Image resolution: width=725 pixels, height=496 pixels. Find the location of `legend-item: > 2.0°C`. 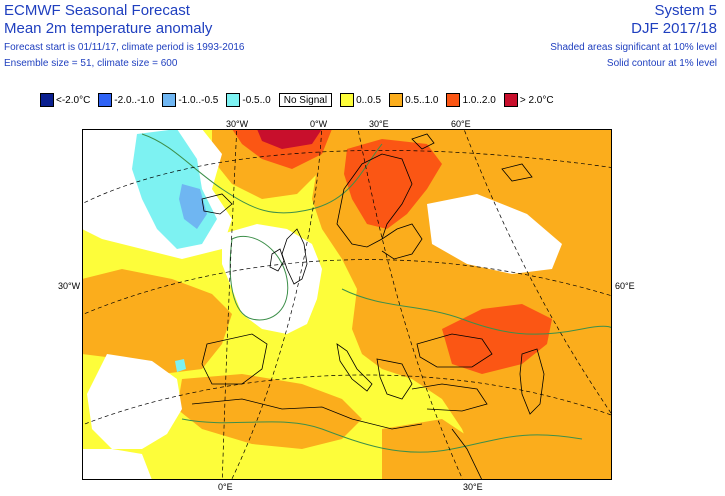

legend-item: > 2.0°C is located at coordinates (528, 100).